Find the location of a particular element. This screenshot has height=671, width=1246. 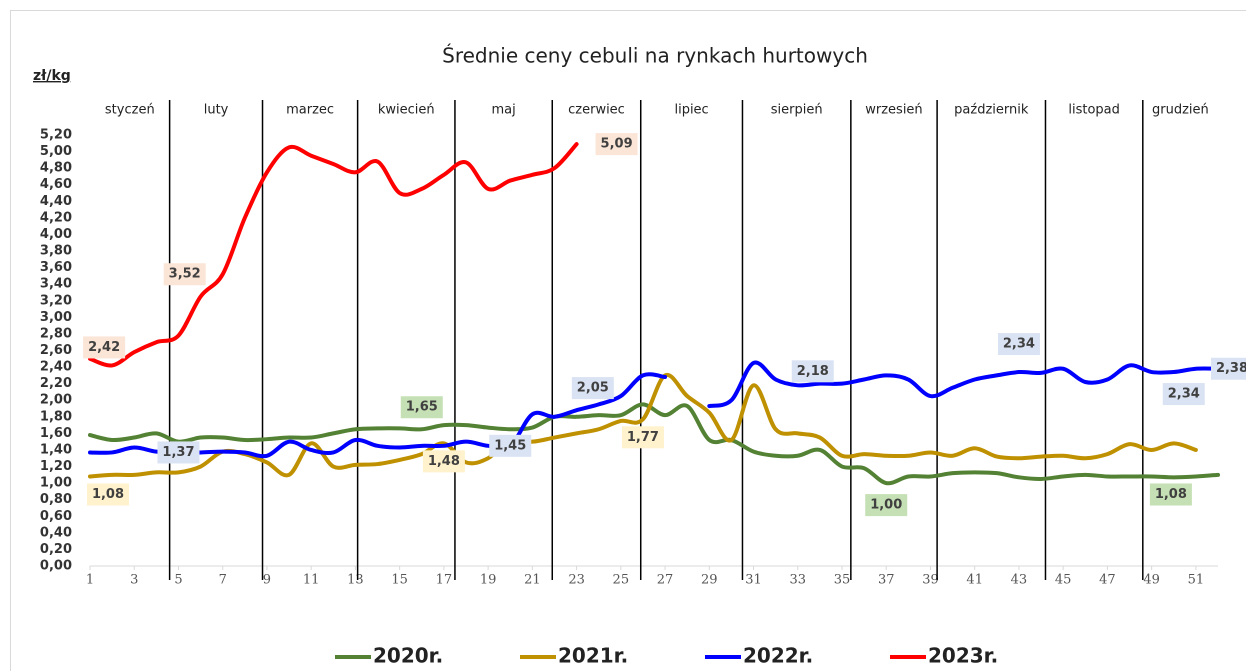

data-label: 2,38 is located at coordinates (1231, 368).